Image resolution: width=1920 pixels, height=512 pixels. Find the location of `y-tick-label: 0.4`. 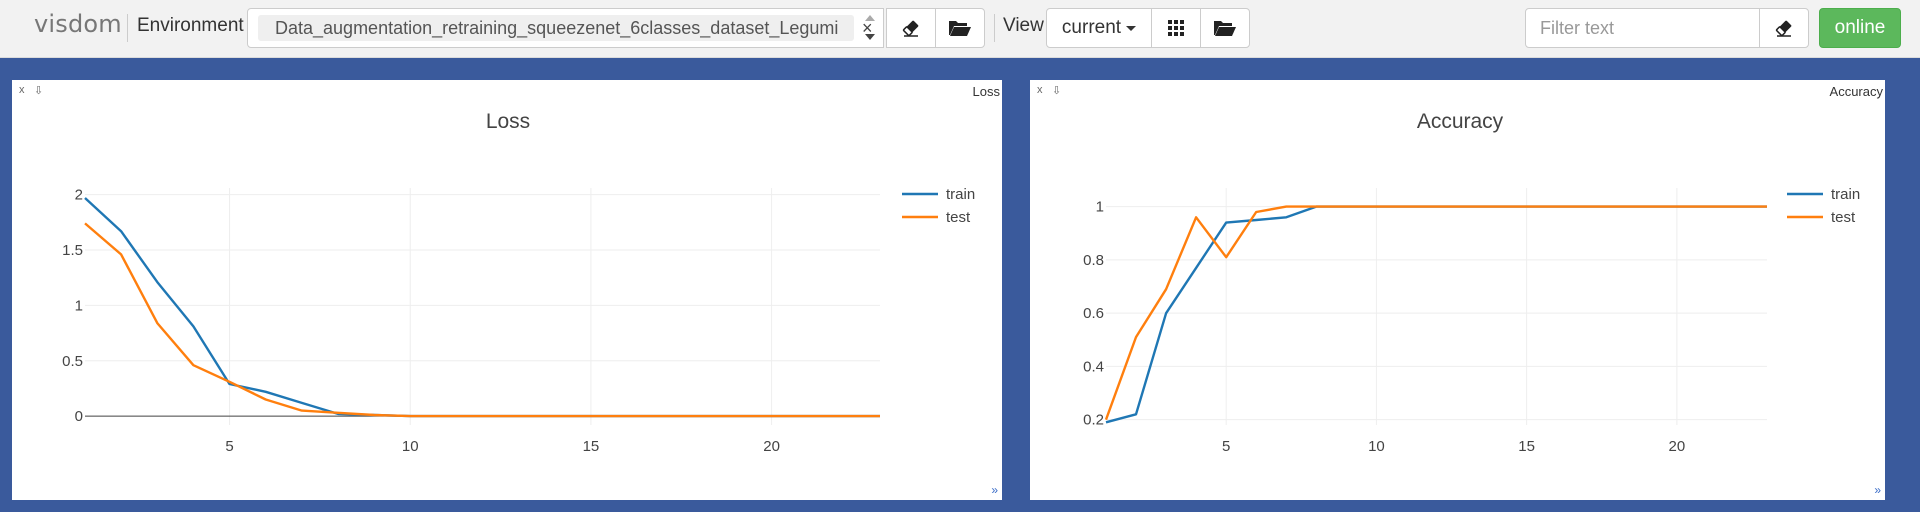

y-tick-label: 0.4 is located at coordinates (1093, 366).